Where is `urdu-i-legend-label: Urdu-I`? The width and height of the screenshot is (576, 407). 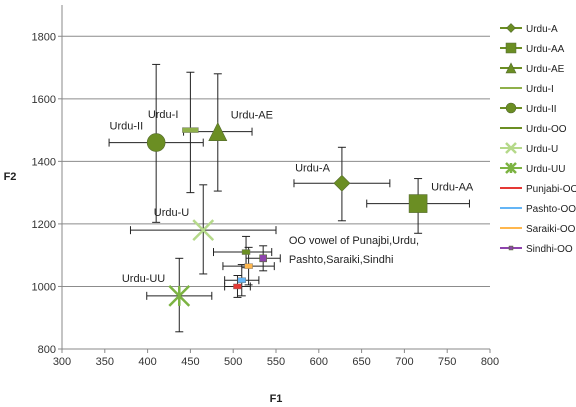
urdu-i-legend-label: Urdu-I is located at coordinates (540, 89).